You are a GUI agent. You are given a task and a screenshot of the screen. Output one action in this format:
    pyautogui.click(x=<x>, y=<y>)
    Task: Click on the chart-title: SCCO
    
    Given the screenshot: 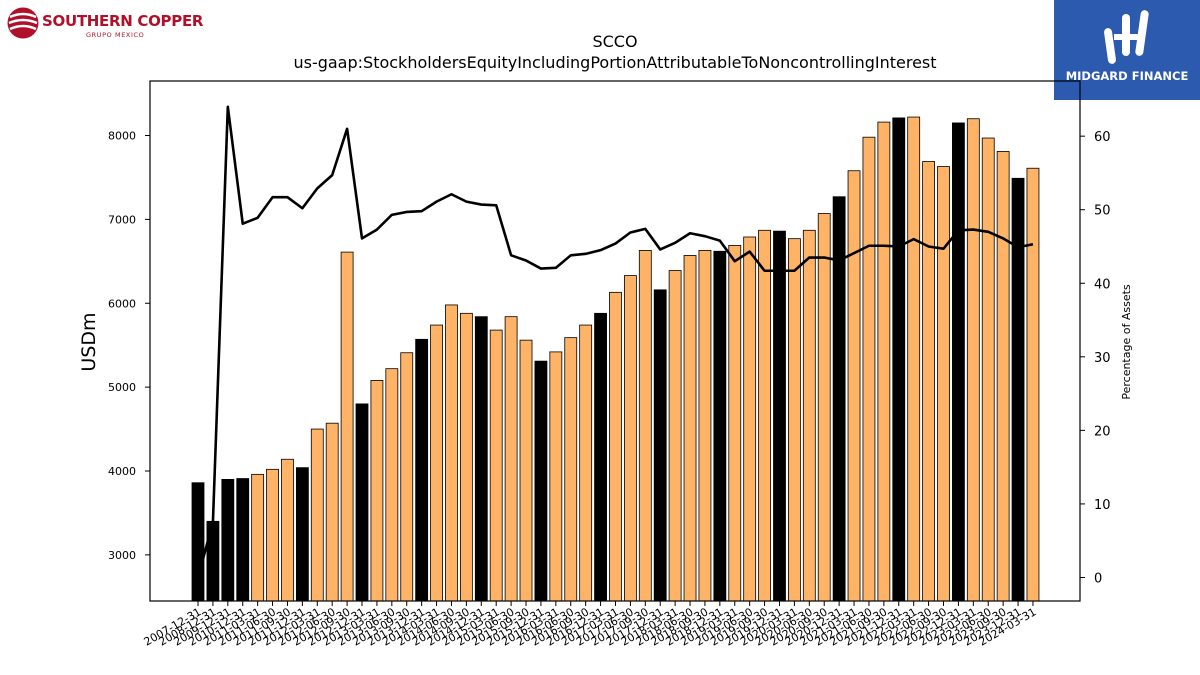 What is the action you would take?
    pyautogui.click(x=614, y=41)
    